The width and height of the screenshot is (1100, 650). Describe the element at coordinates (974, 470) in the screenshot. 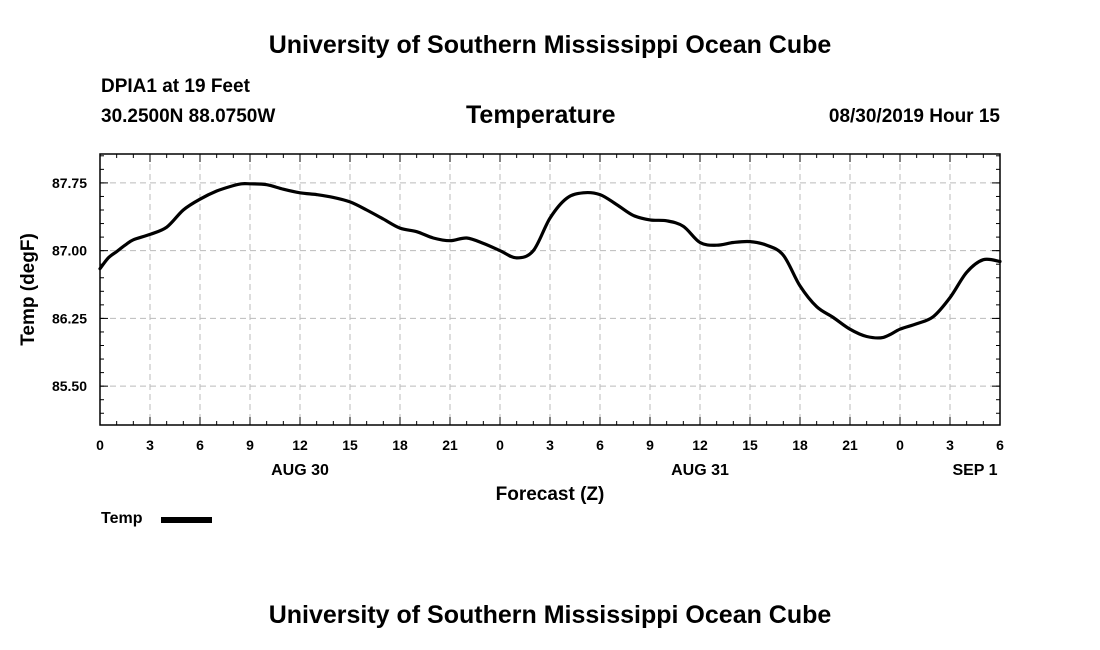

I see `date-label: SEP 1` at that location.